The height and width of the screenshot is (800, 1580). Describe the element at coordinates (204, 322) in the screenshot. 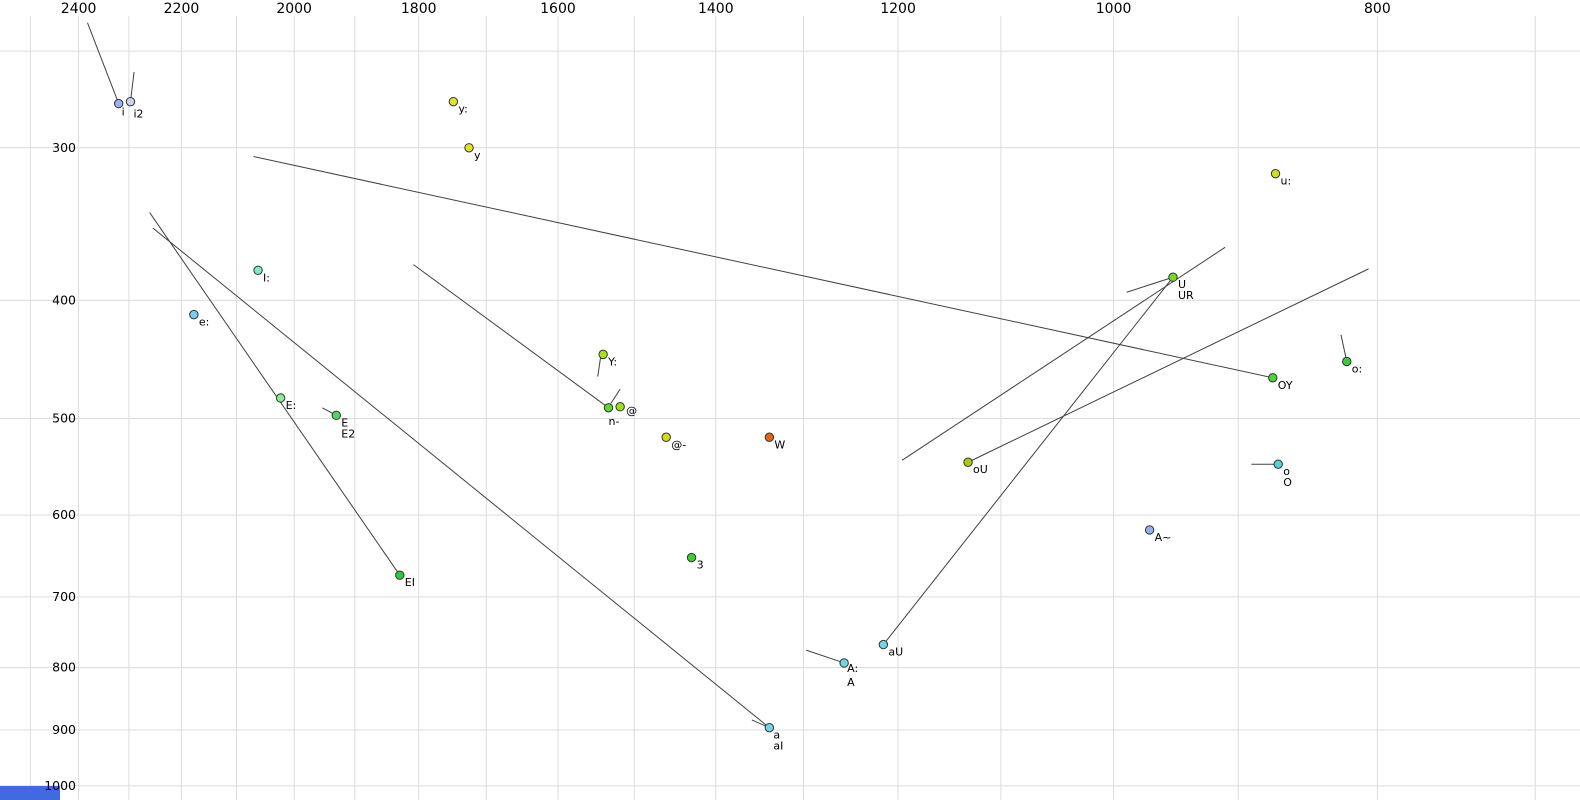

I see `vowel-label: e:` at that location.